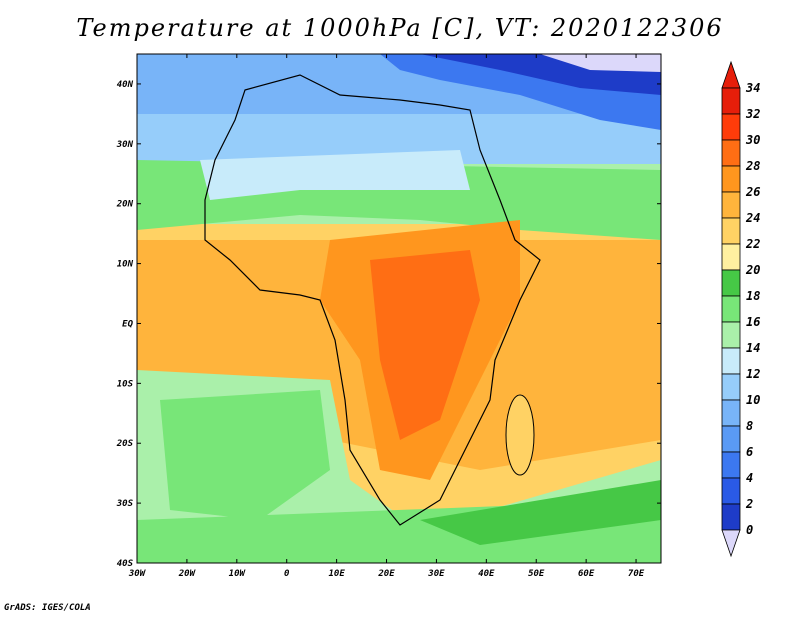 This screenshot has width=800, height=618. Describe the element at coordinates (752, 166) in the screenshot. I see `colorbar-label: 28` at that location.